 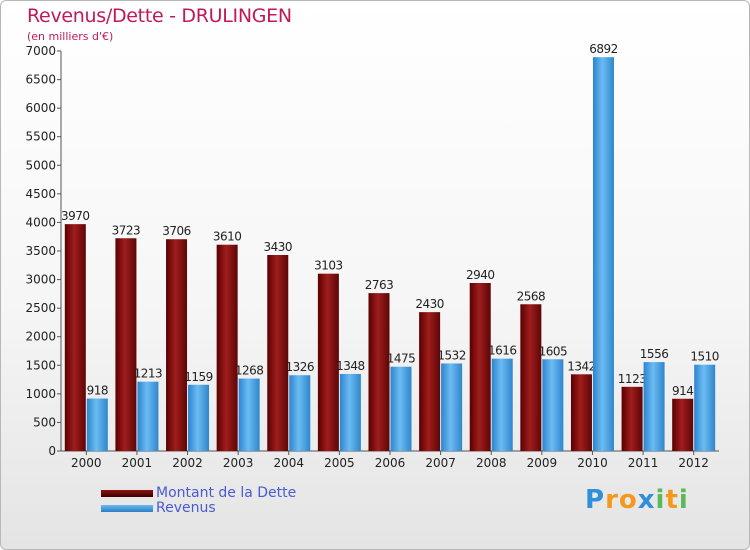 What do you see at coordinates (40, 308) in the screenshot?
I see `y-tick-label: 2500` at bounding box center [40, 308].